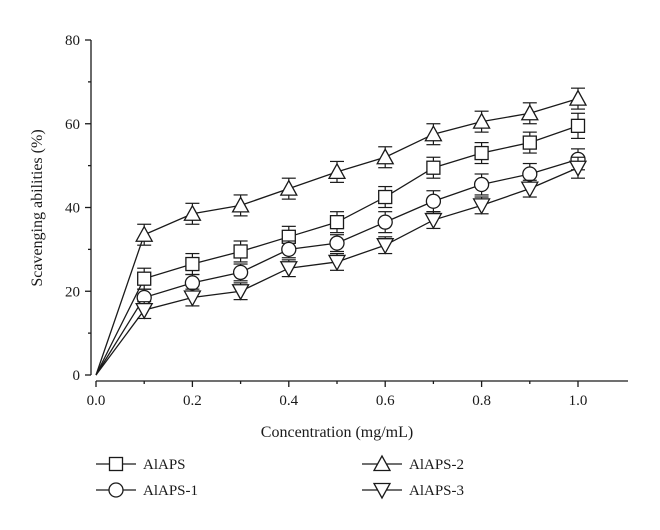 The width and height of the screenshot is (660, 530). Describe the element at coordinates (481, 401) in the screenshot. I see `x-tick-label: 0.8` at that location.